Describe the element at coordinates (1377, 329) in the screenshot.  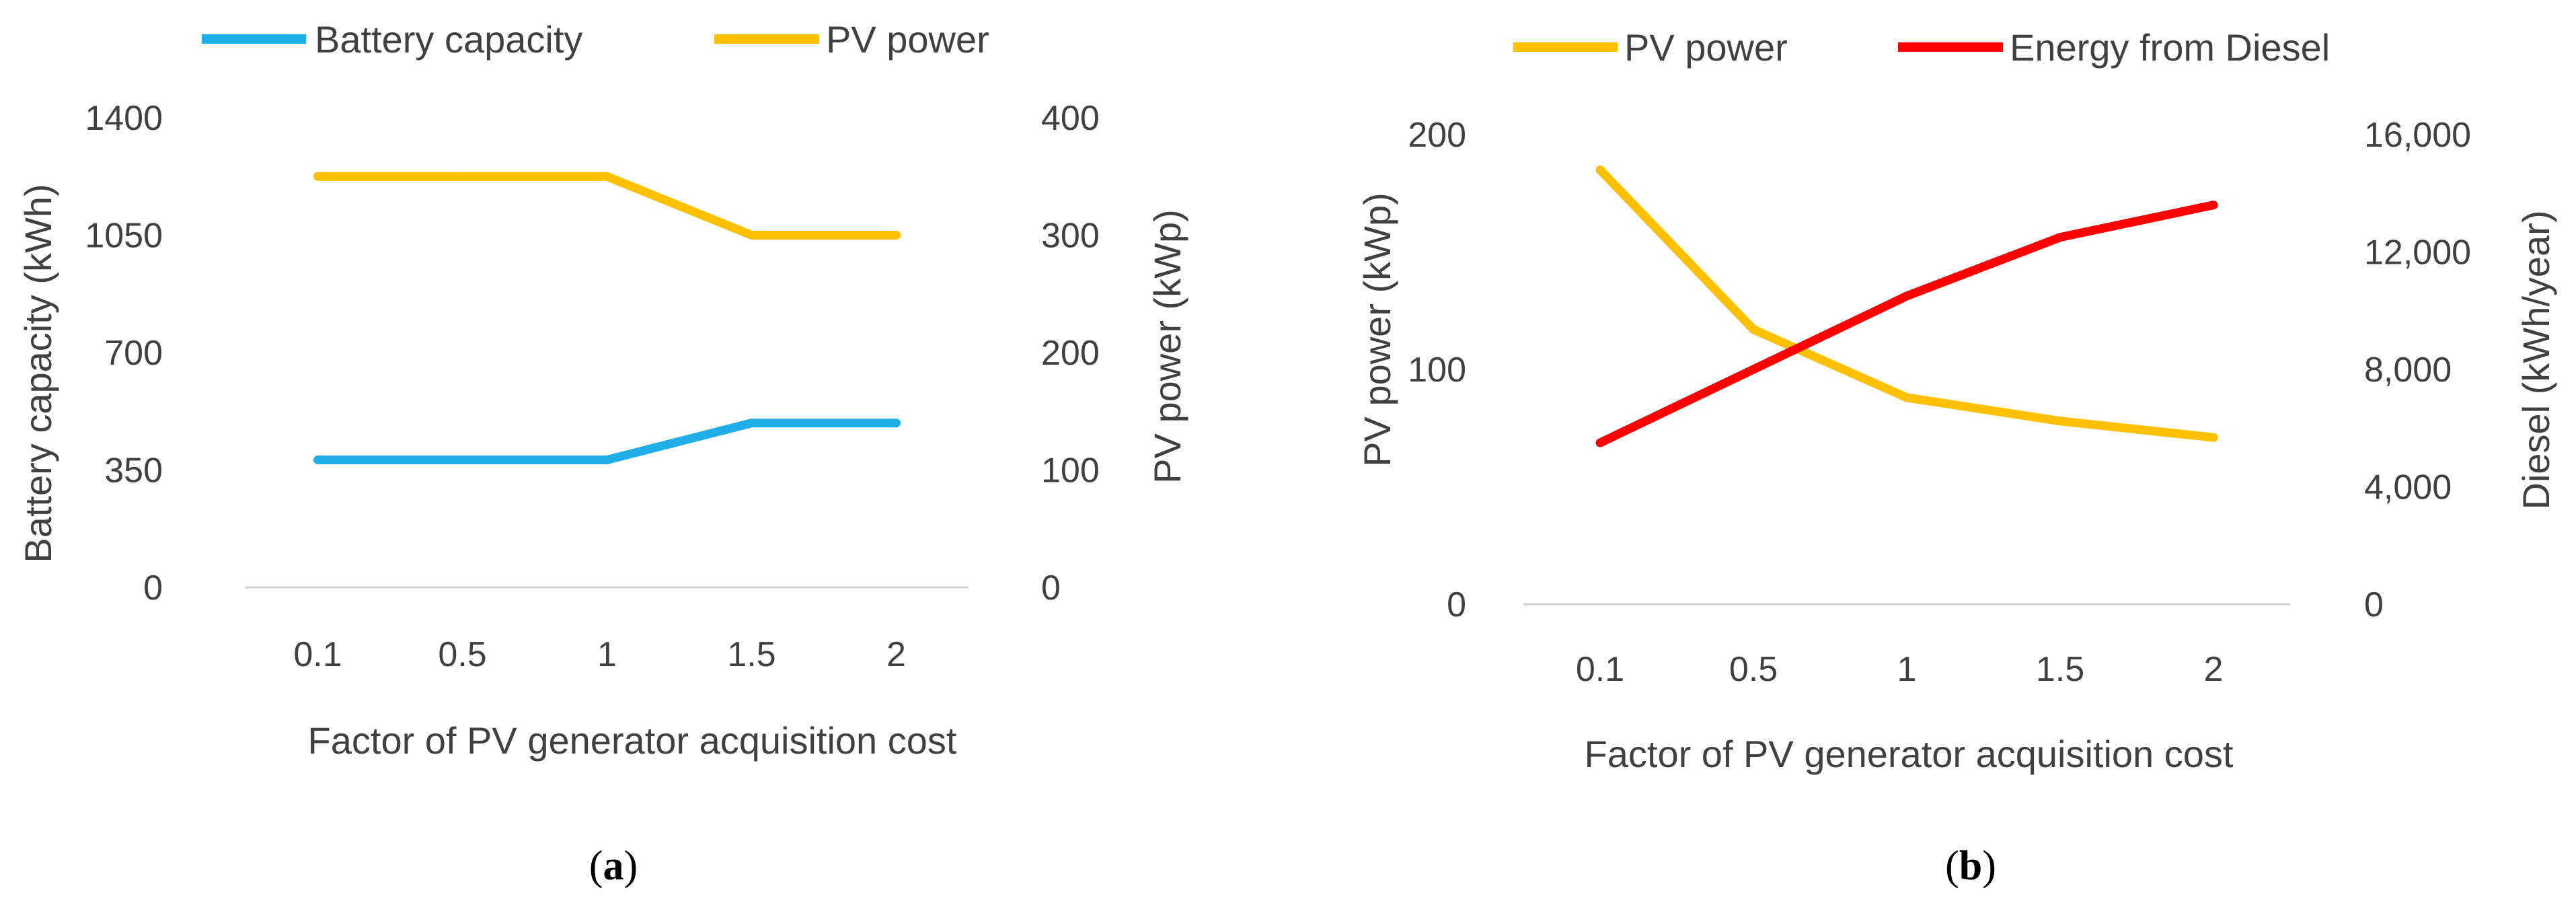
I see `y-axis-title-left-b: PV power (kWp)` at that location.